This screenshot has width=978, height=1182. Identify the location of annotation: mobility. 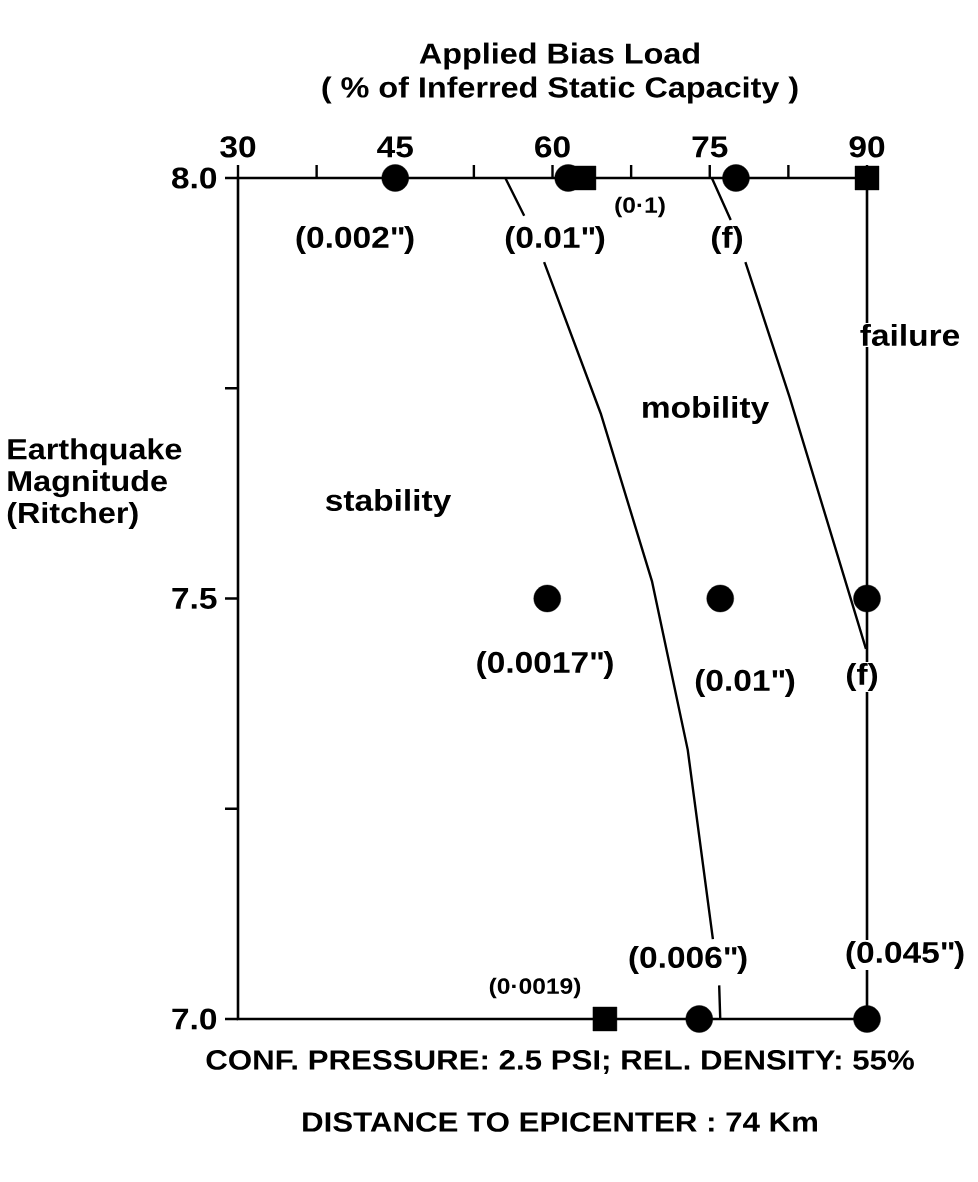
(706, 410).